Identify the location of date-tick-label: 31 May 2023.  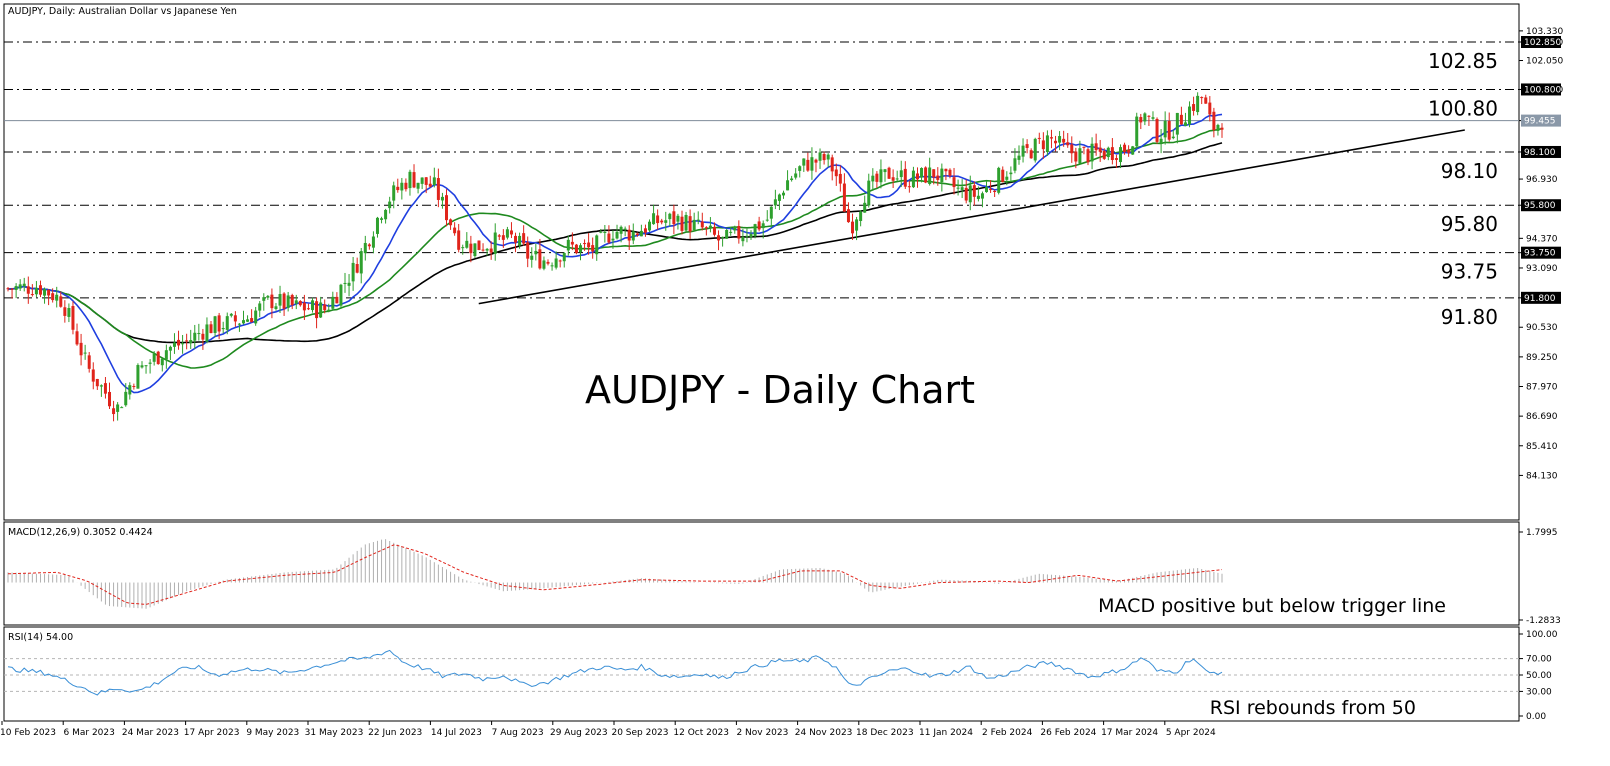
(334, 733).